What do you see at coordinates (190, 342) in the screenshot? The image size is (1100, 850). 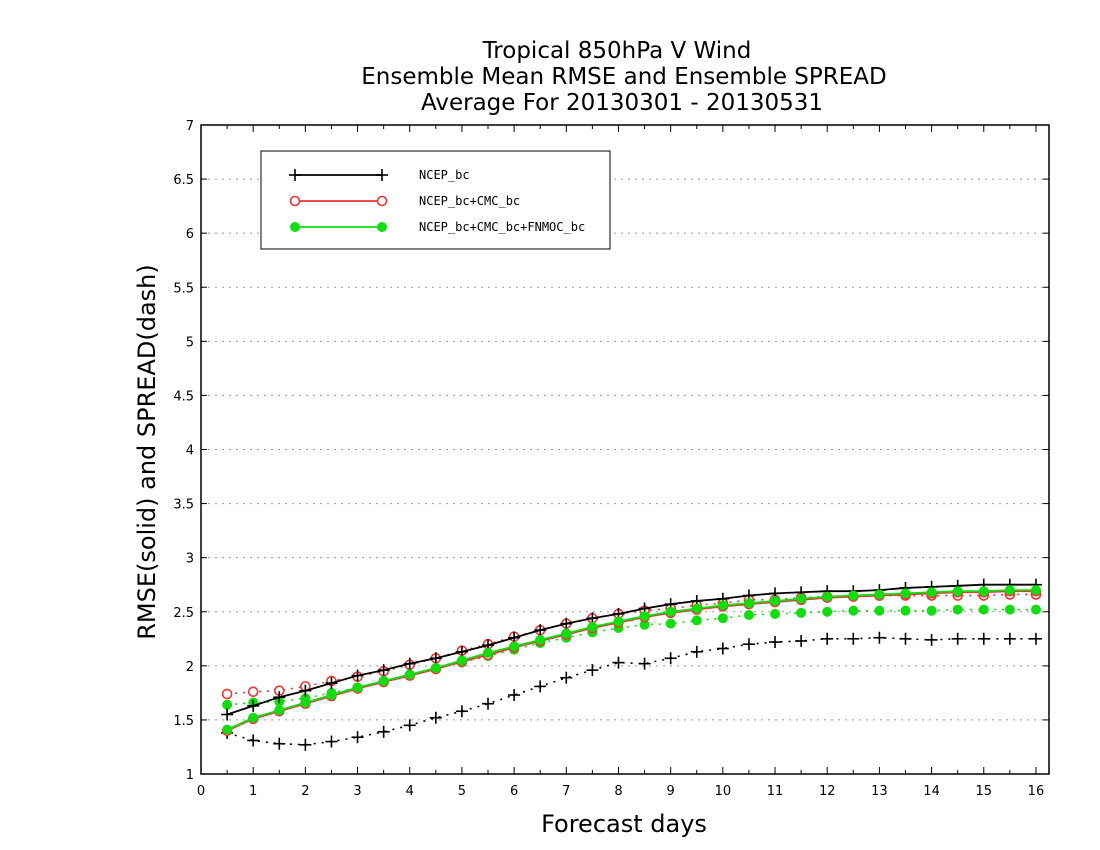 I see `y-tick-label: 5` at bounding box center [190, 342].